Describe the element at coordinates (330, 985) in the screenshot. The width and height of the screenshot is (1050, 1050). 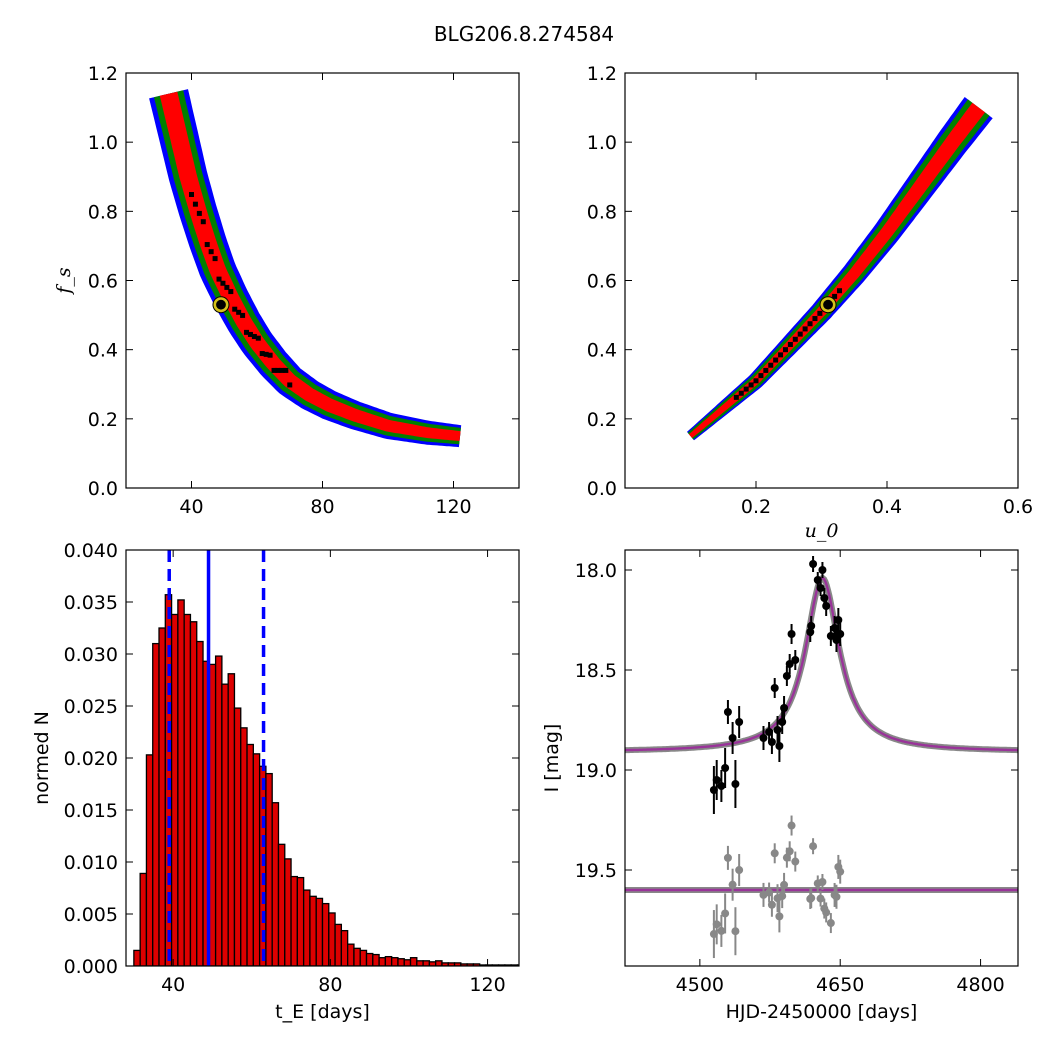
I see `x-tick-label: 80` at that location.